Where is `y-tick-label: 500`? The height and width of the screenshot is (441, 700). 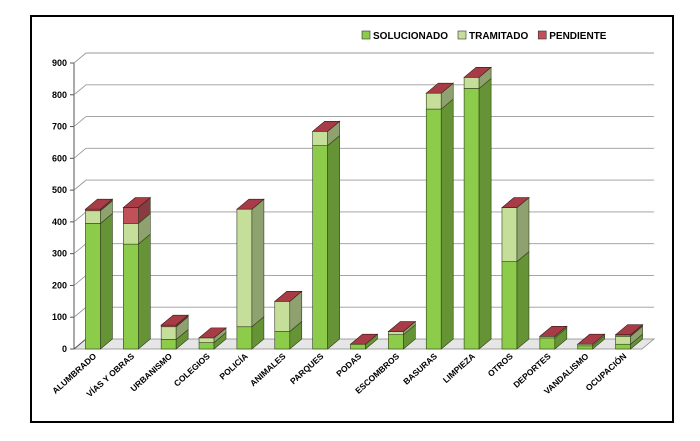
y-tick-label: 500 is located at coordinates (59, 190).